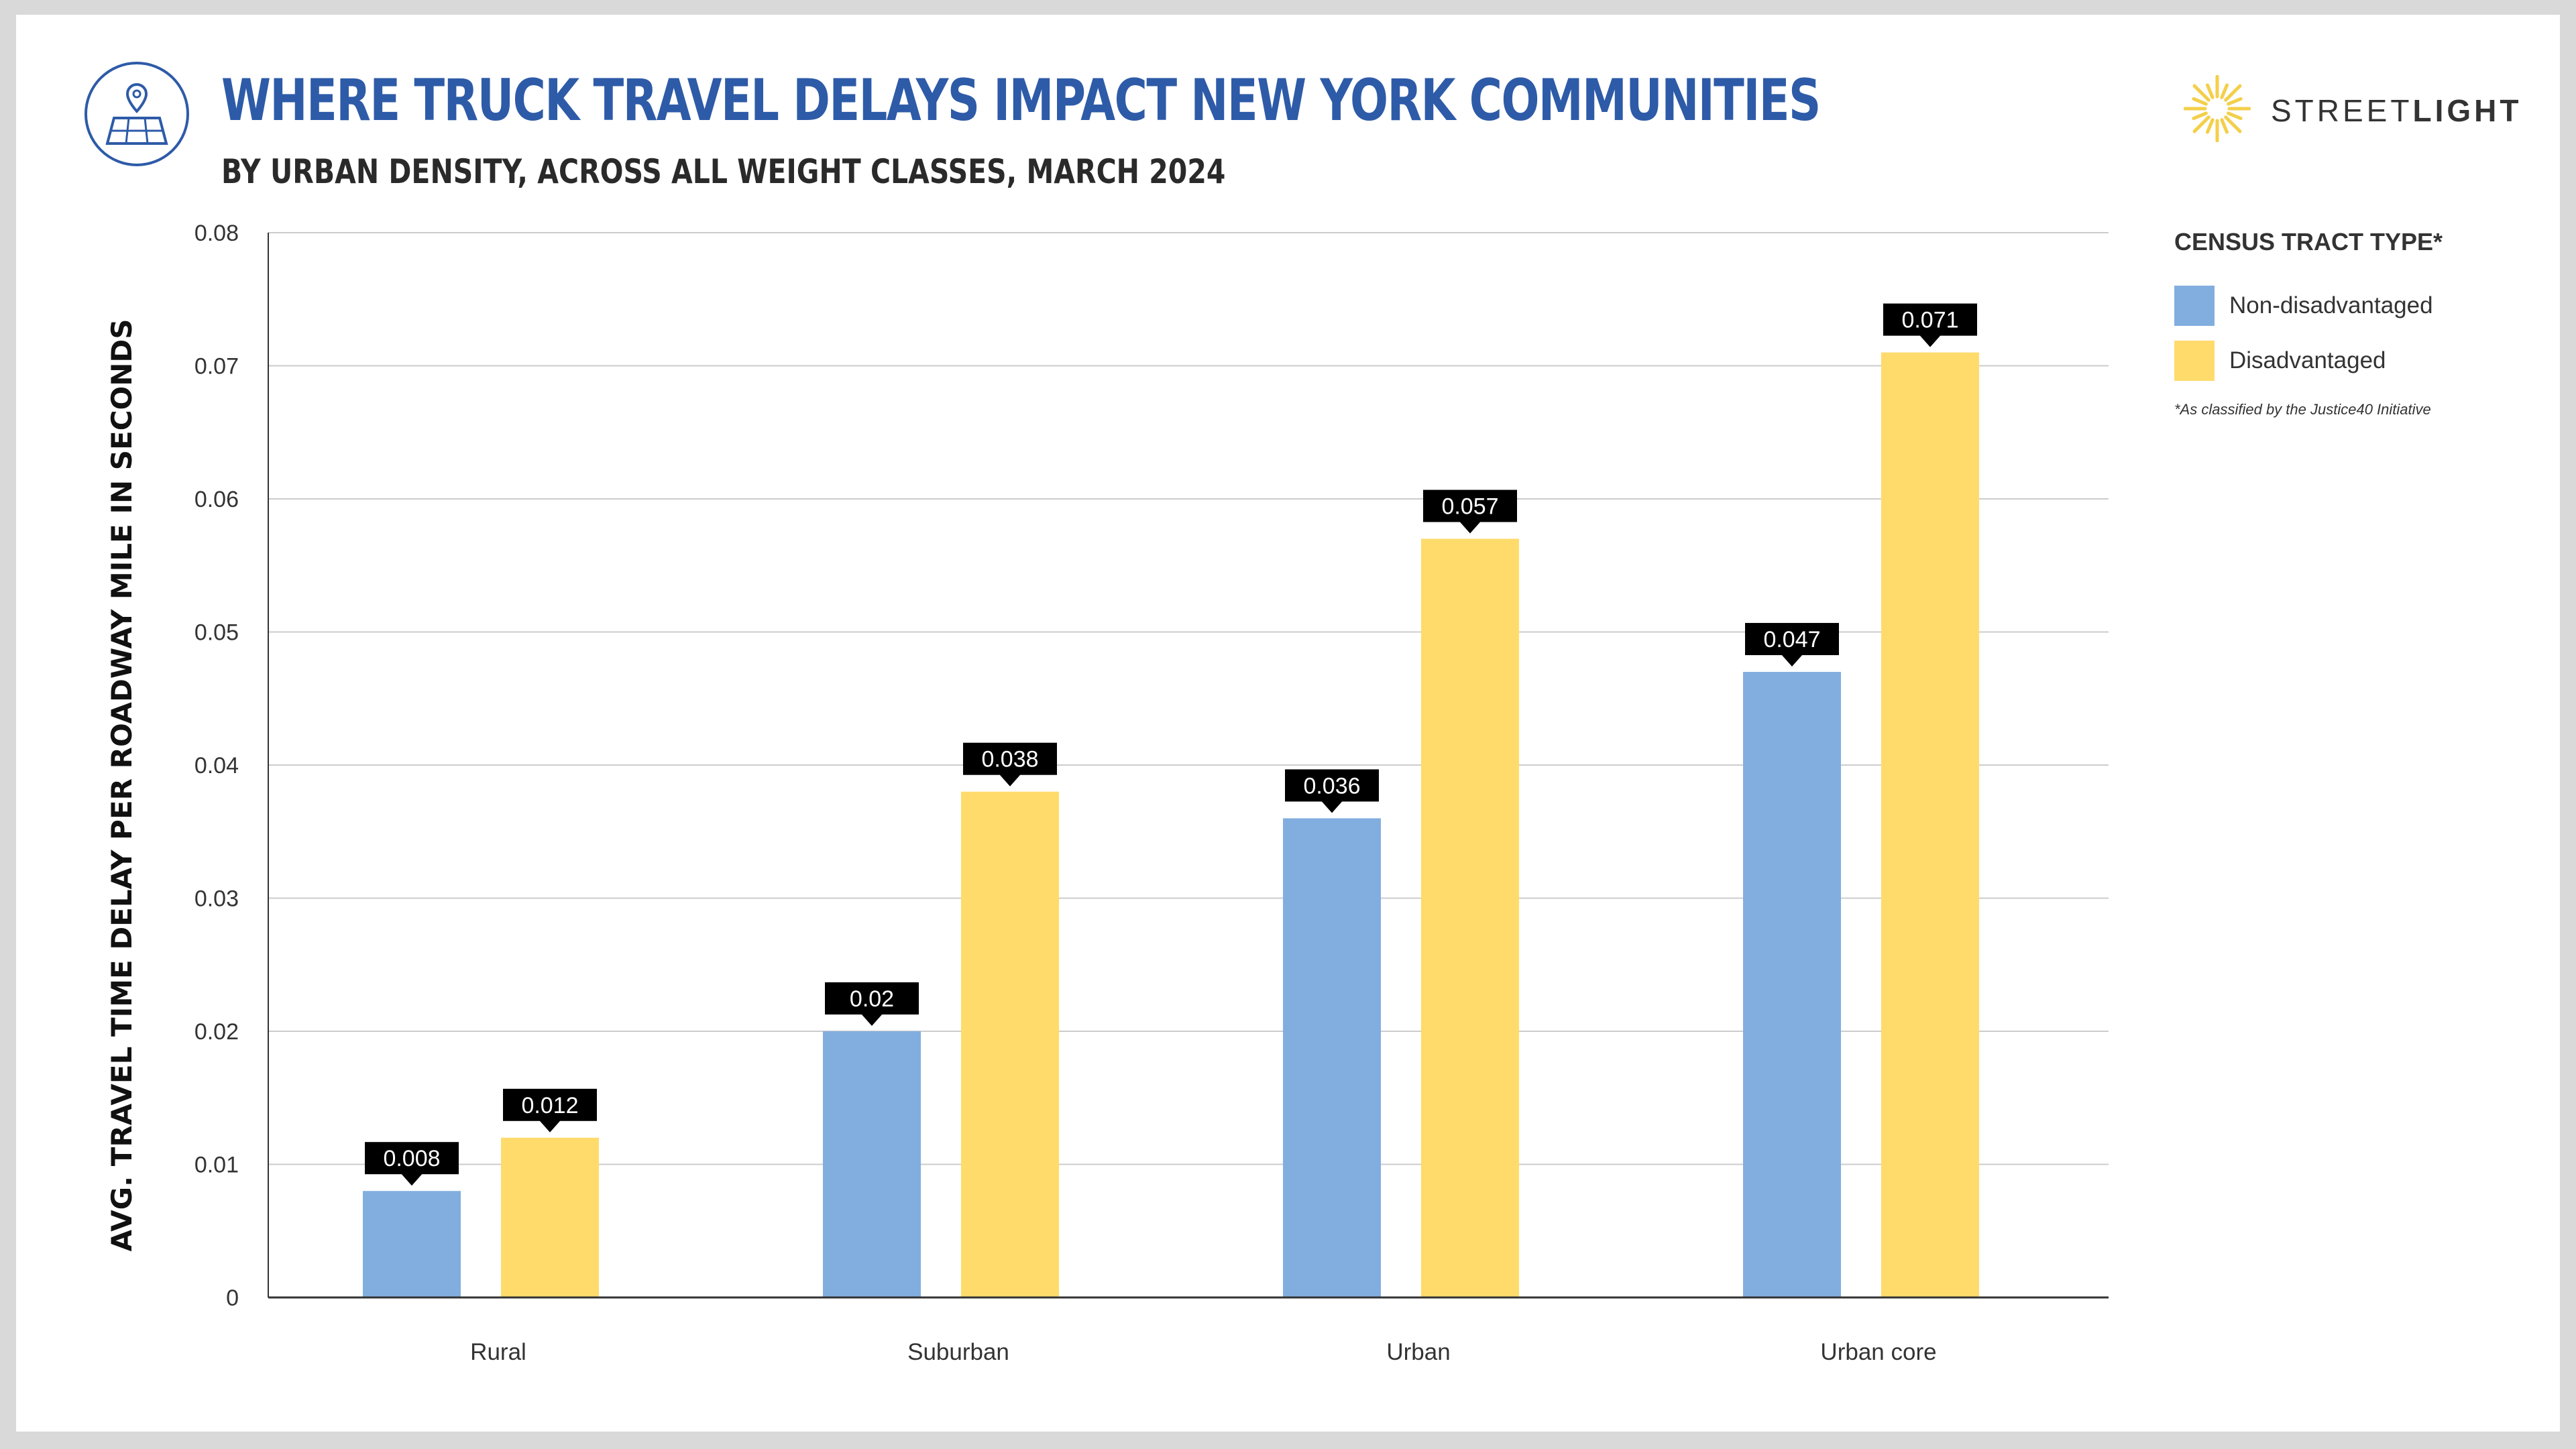 The height and width of the screenshot is (1449, 2576). Describe the element at coordinates (2331, 305) in the screenshot. I see `legend-label-non-disadvantaged: Non-disadvantaged` at that location.